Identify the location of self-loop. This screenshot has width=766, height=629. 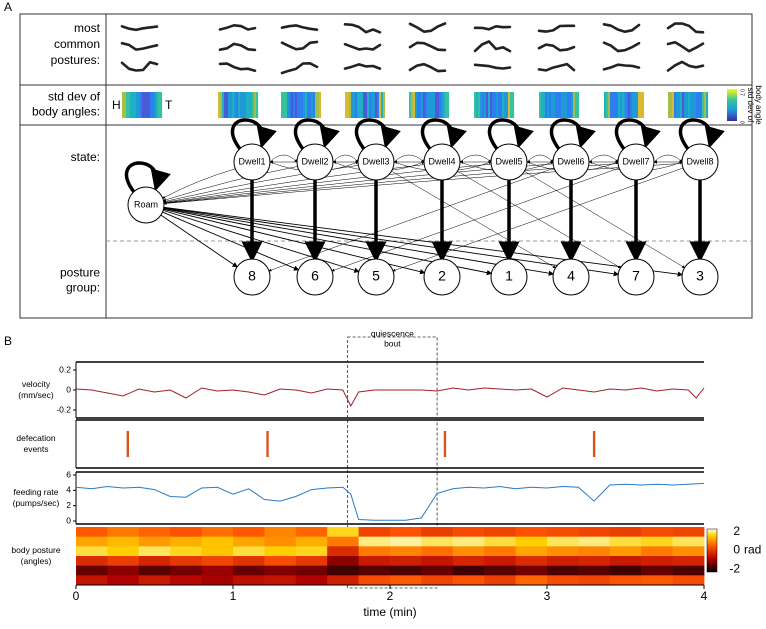
(253, 134).